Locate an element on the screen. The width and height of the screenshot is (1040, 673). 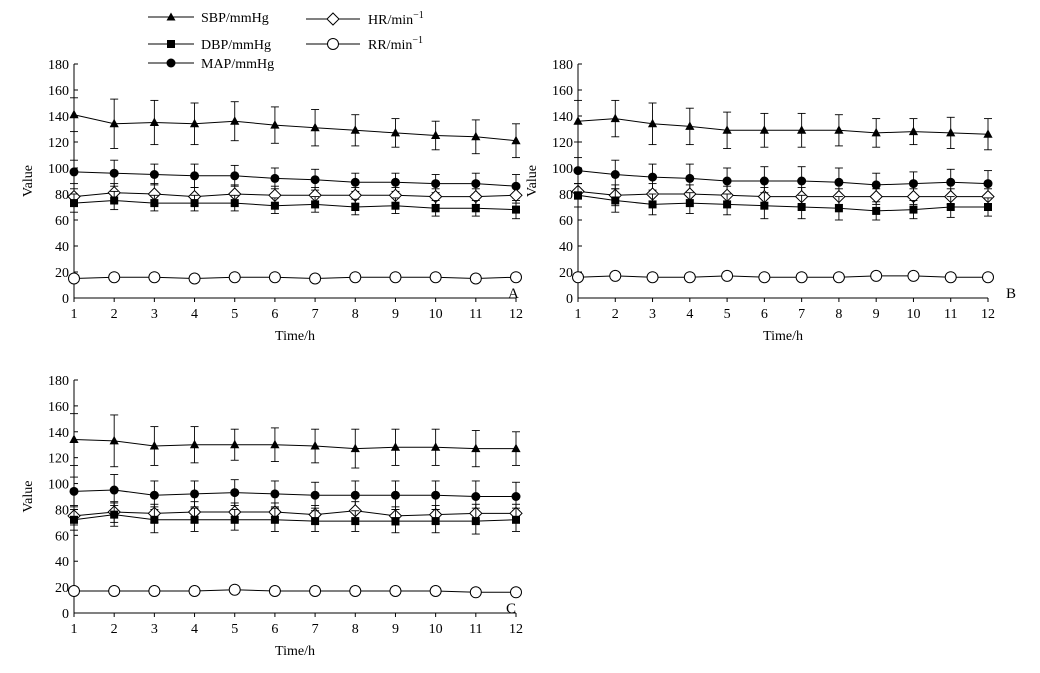
series-rr is located at coordinates (783, 276).